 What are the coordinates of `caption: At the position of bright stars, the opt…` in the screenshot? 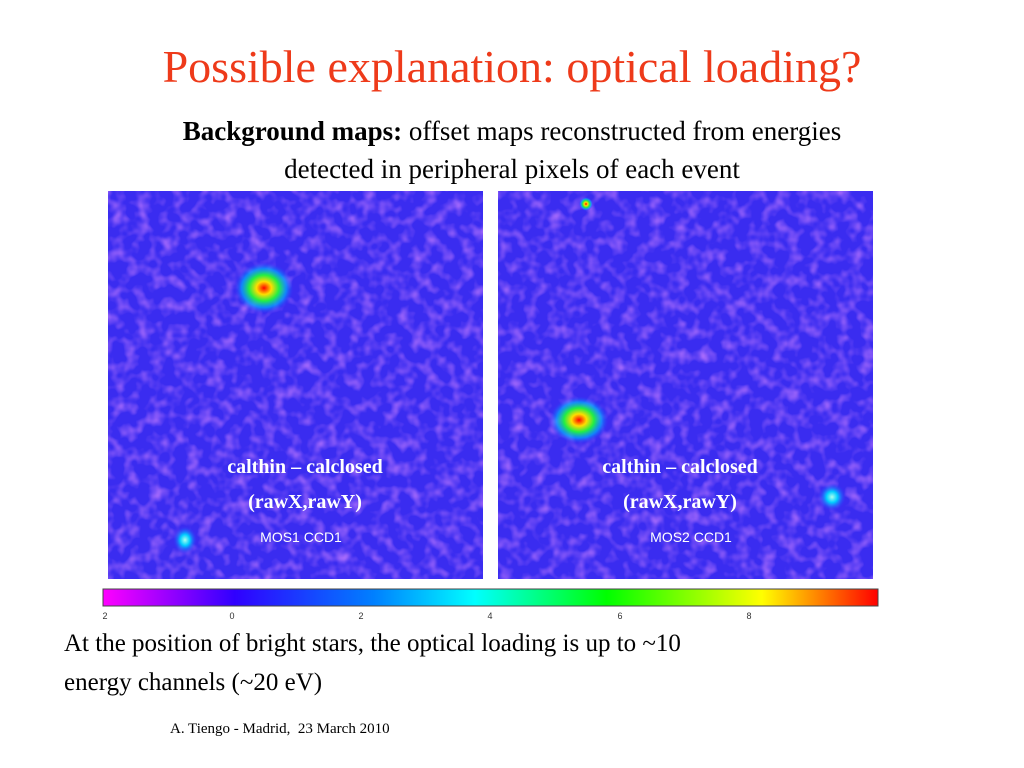 It's located at (372, 643).